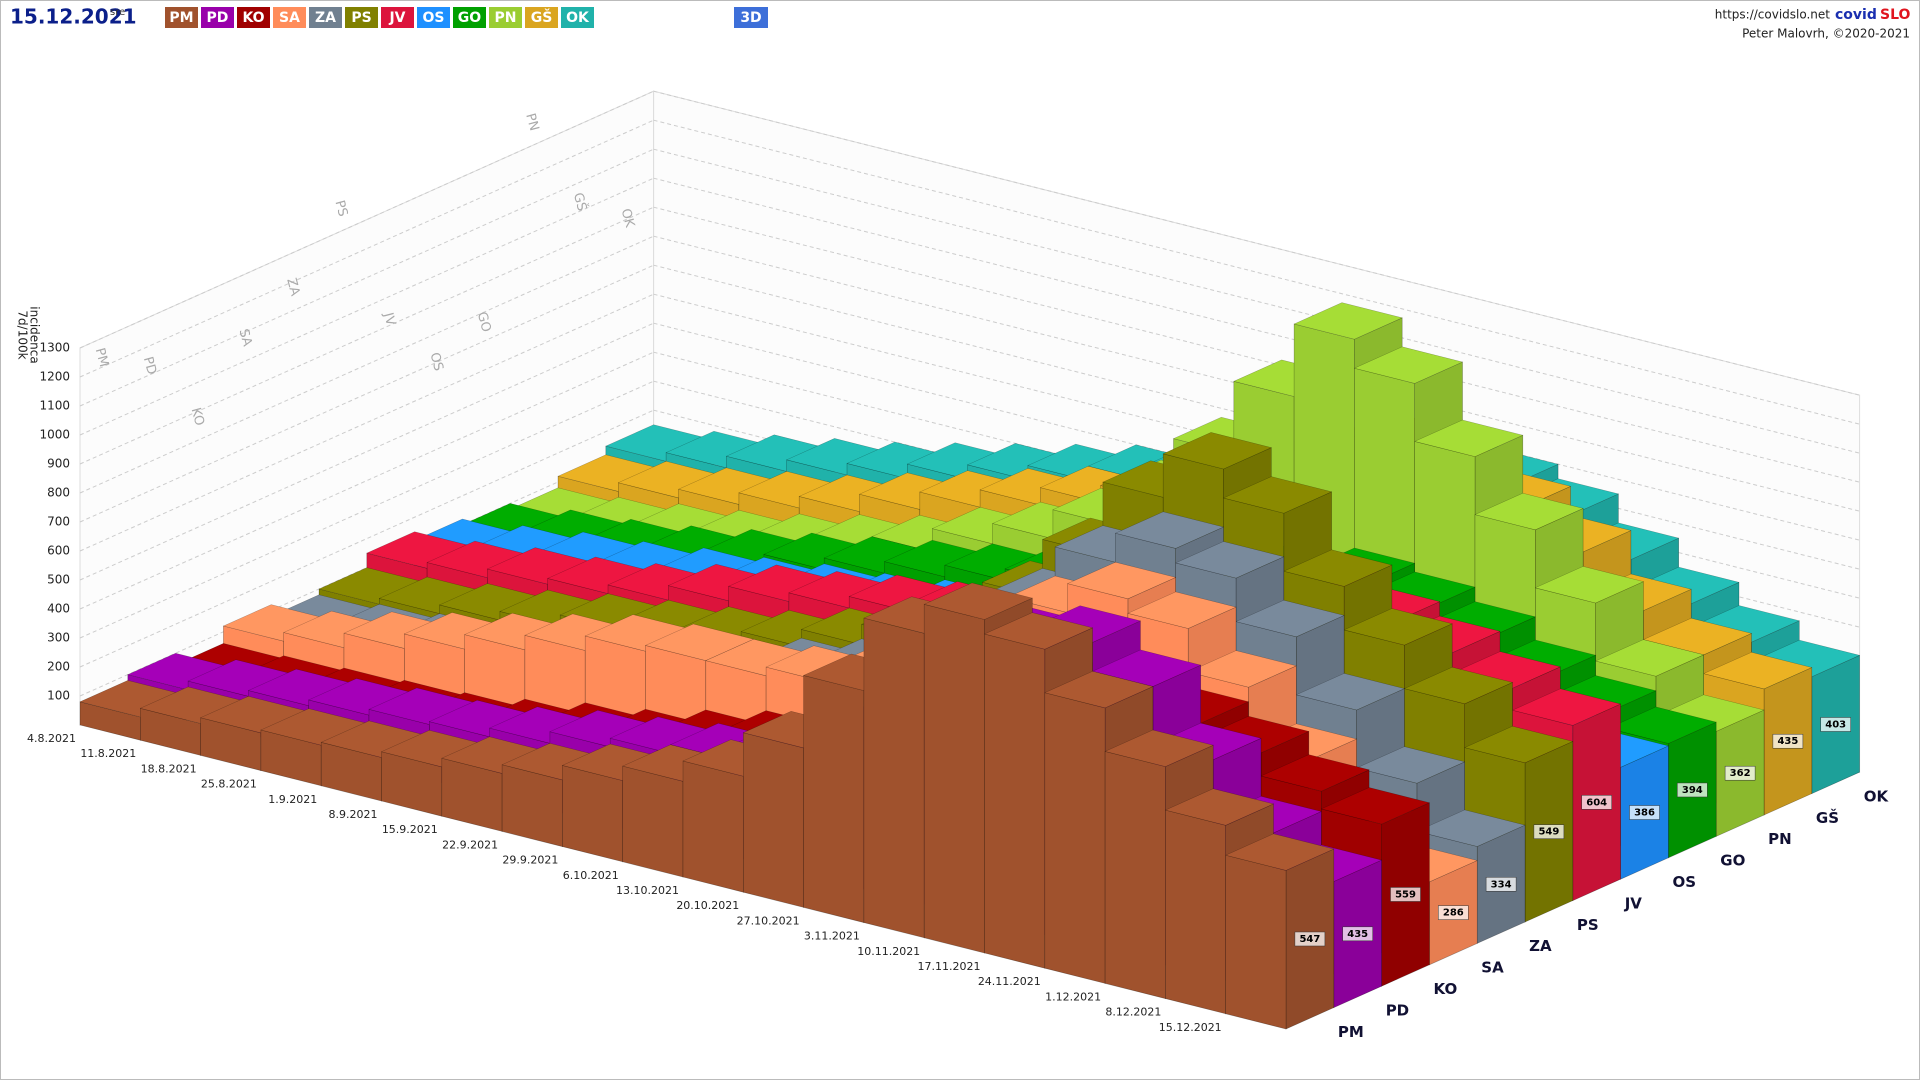 This screenshot has width=1920, height=1080. I want to click on legend-label: GO, so click(469, 18).